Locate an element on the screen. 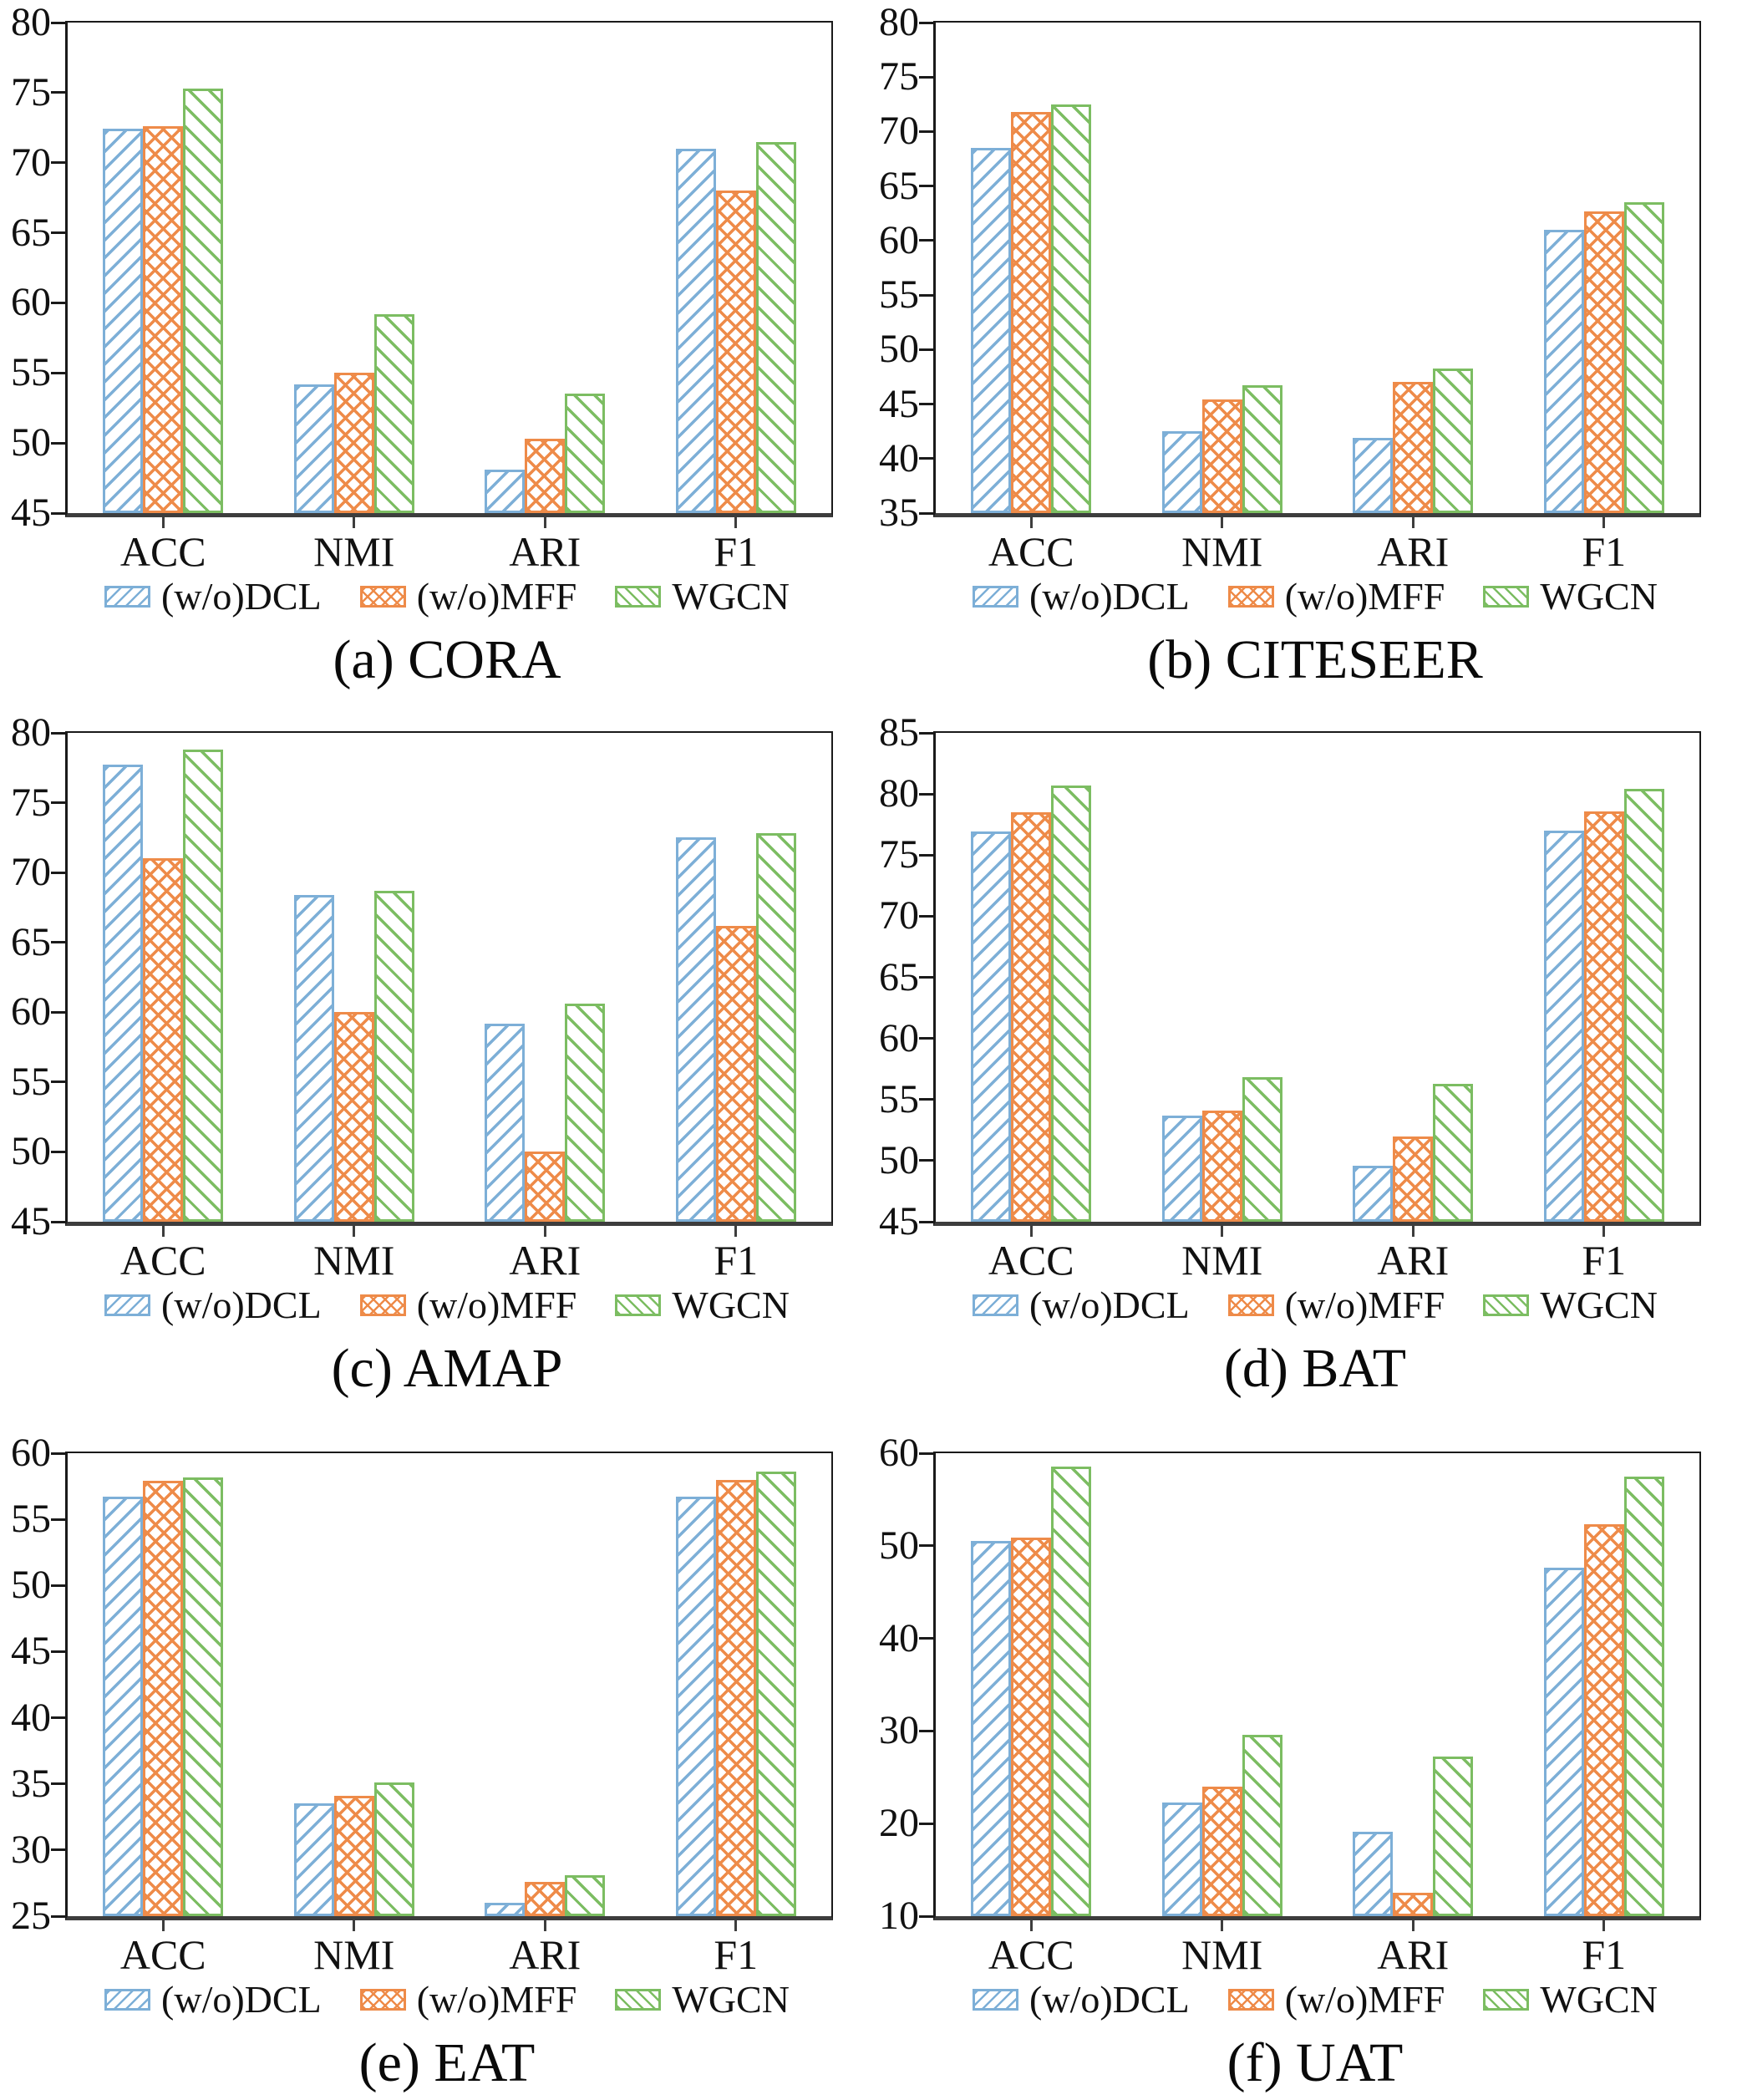  chart-caption-cora: (a) CORA is located at coordinates (447, 660).